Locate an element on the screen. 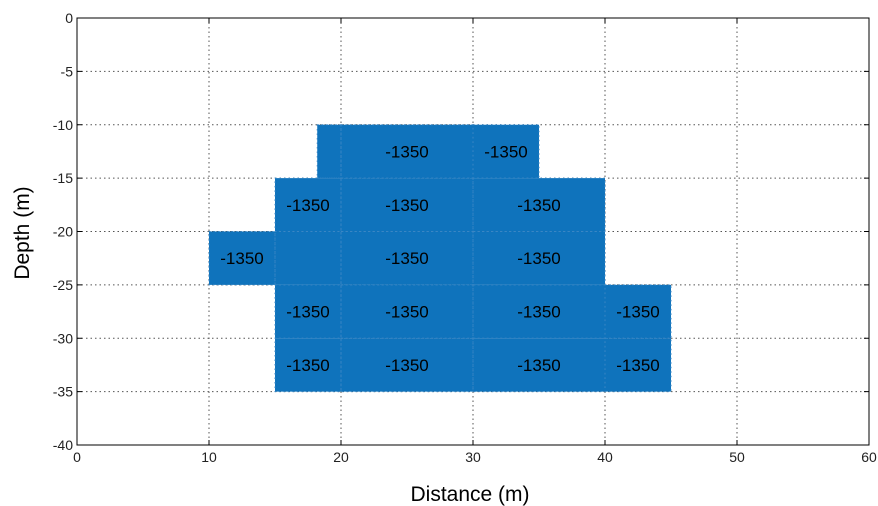 The image size is (878, 506). x-tick-label: 20 is located at coordinates (341, 457).